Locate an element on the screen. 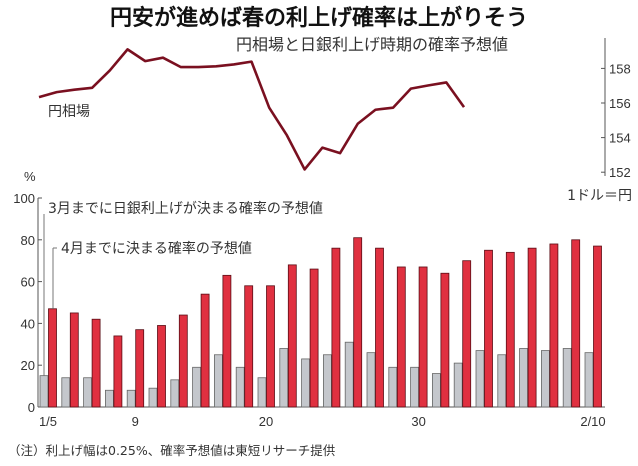  right-y-tick-label: 158 is located at coordinates (620, 68).